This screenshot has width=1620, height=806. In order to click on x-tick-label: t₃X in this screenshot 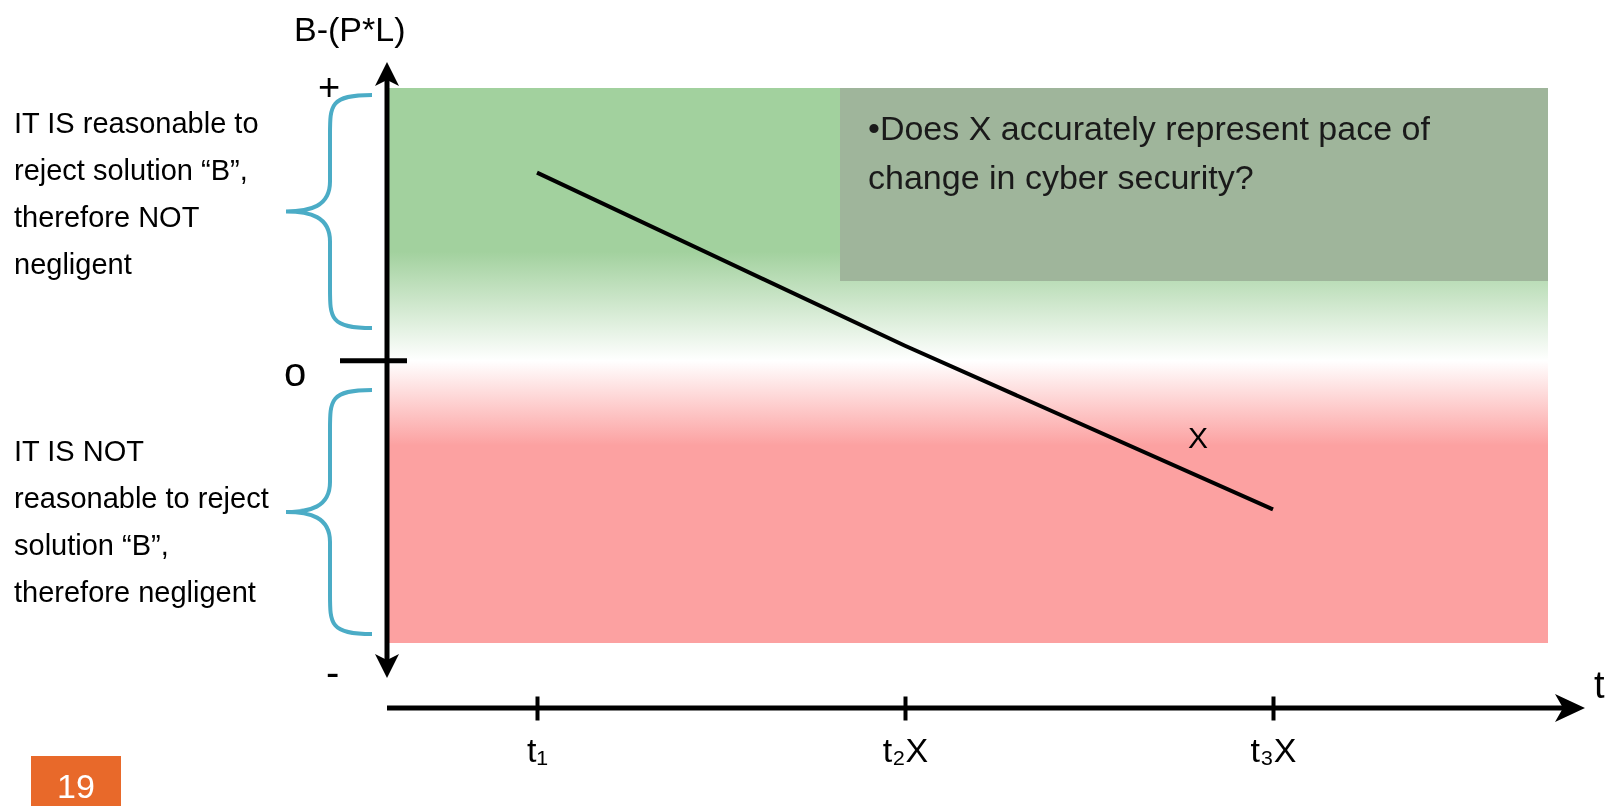, I will do `click(1273, 749)`.